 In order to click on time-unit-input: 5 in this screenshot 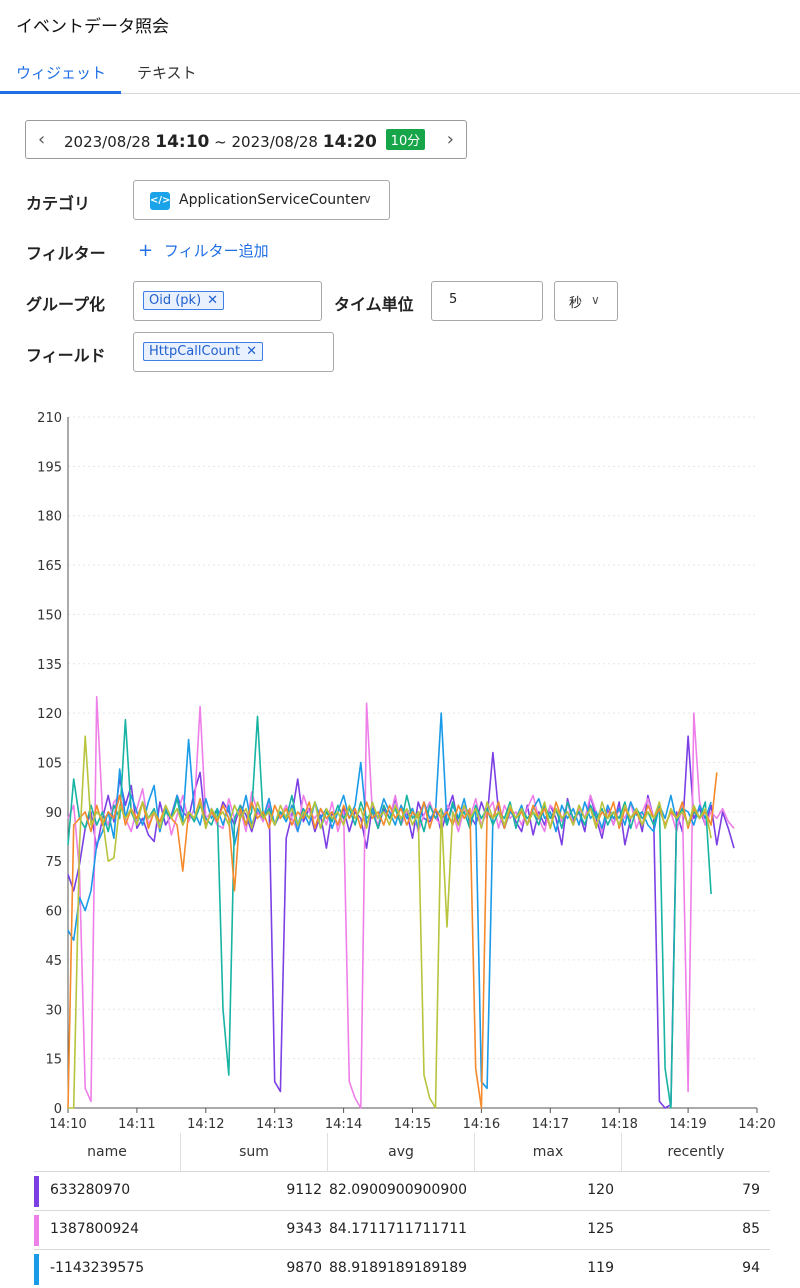, I will do `click(487, 301)`.